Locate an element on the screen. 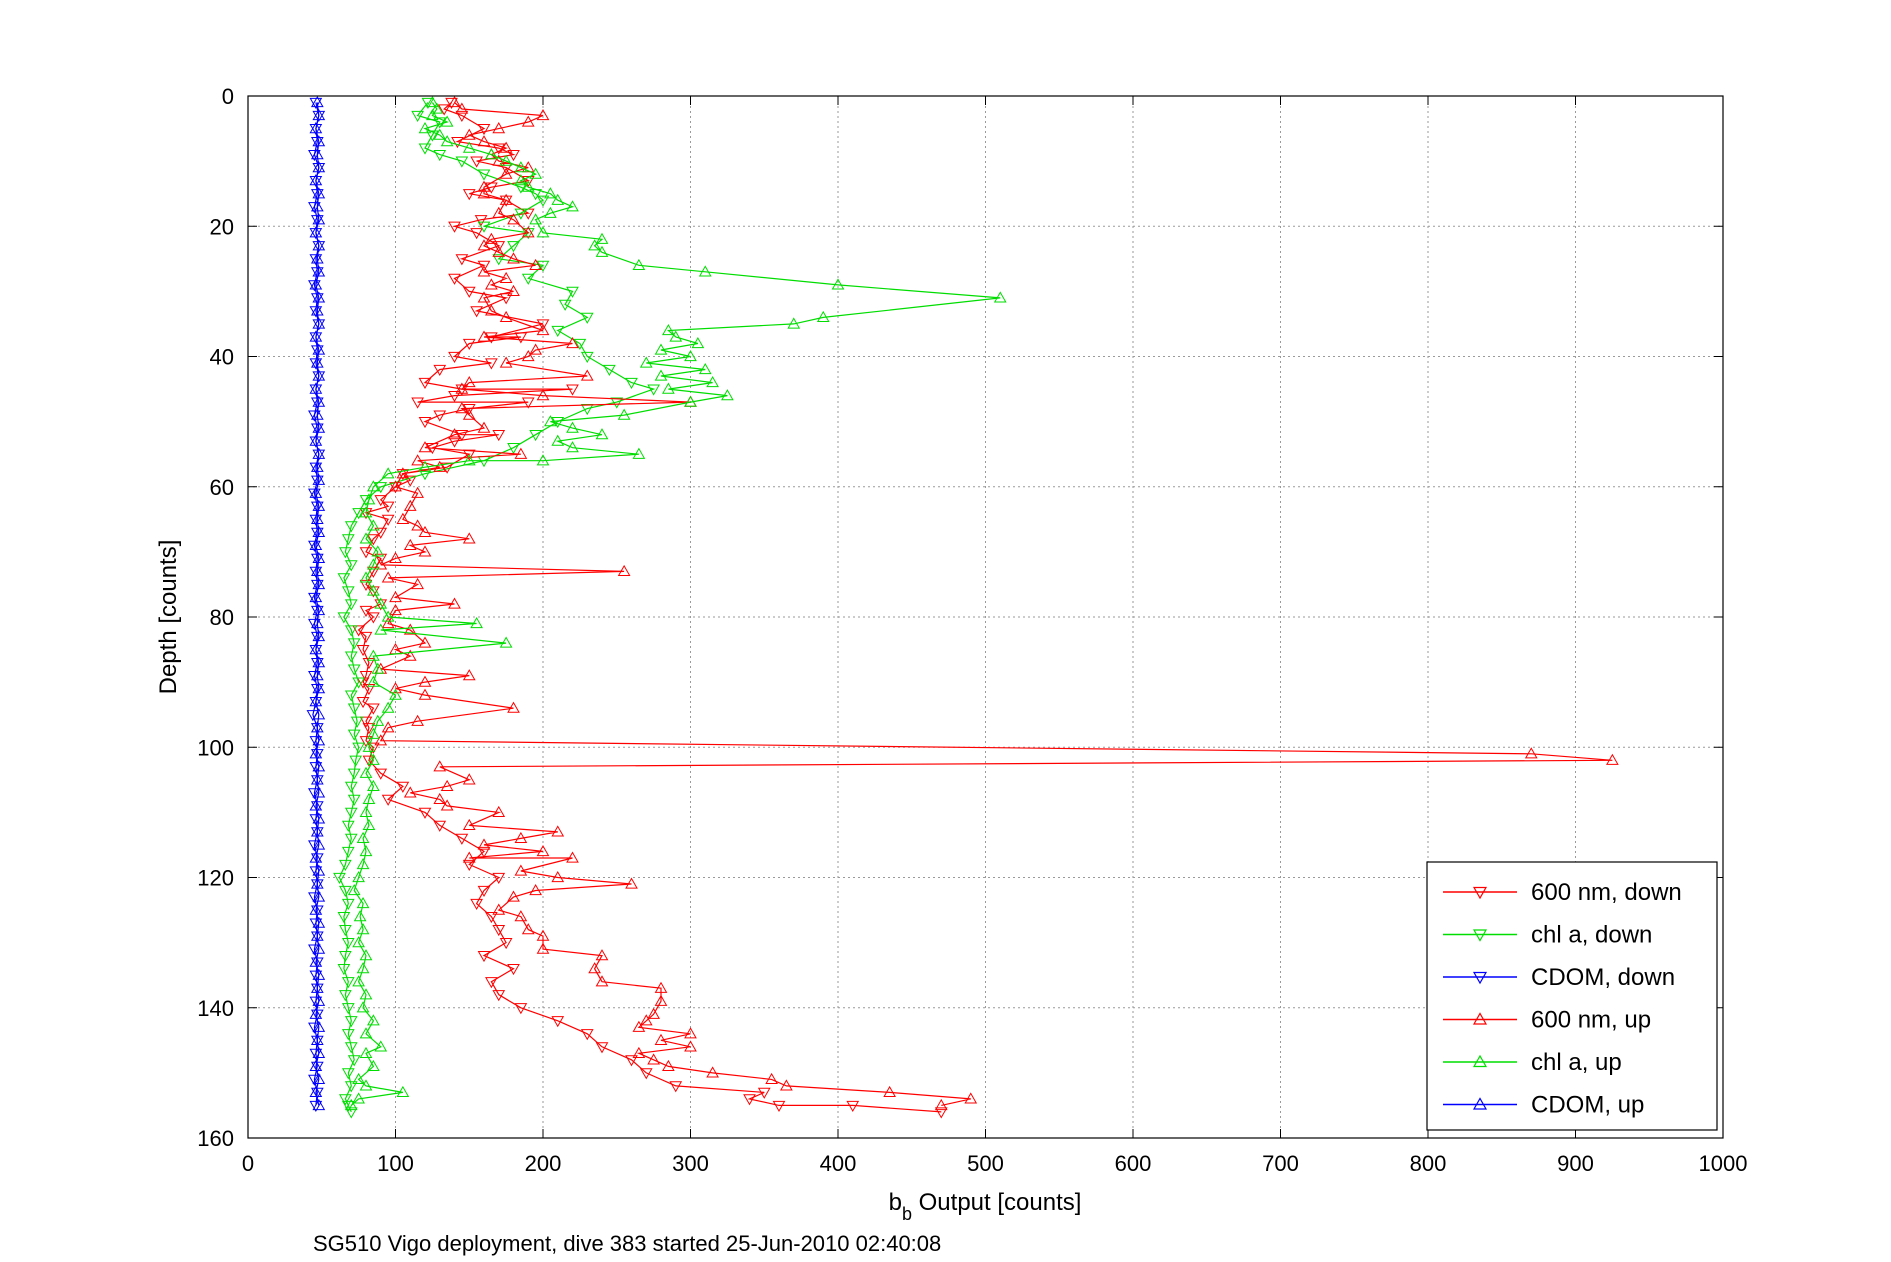 Image resolution: width=1891 pixels, height=1262 pixels. x-axis-title: bb Output [counts] is located at coordinates (985, 1206).